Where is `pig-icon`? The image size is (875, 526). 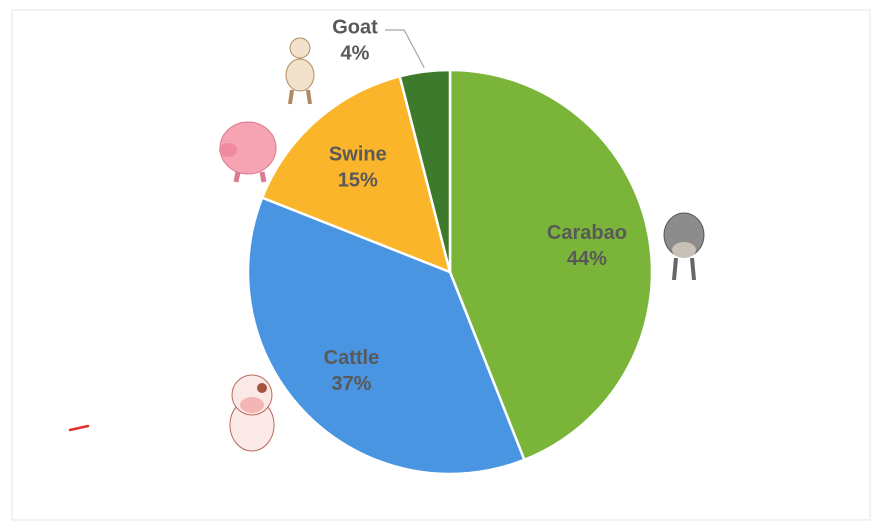
pig-icon is located at coordinates (248, 152).